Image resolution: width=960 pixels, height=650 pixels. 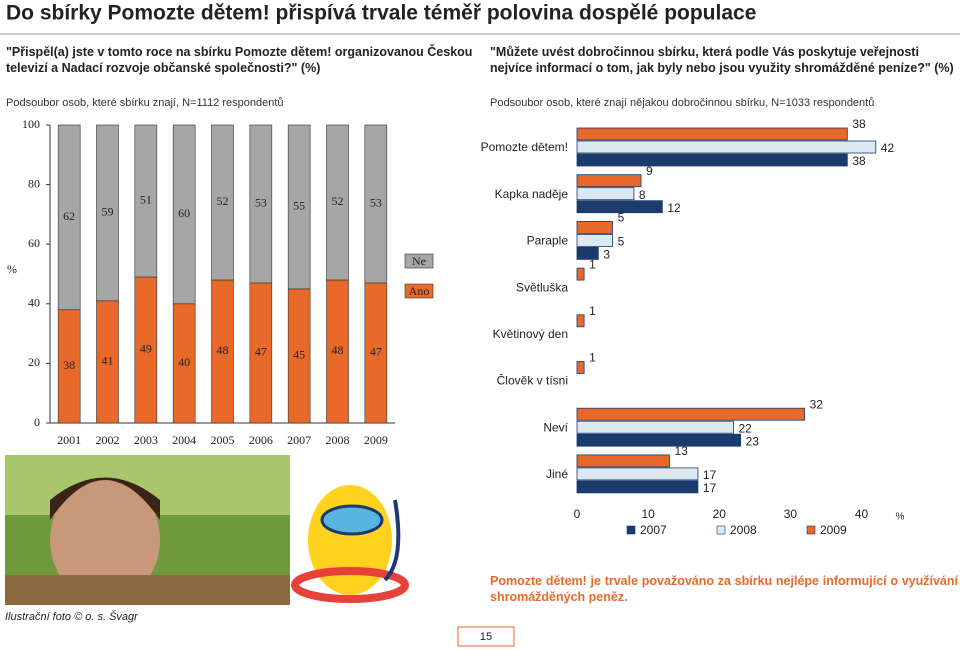 I want to click on mascot-mask, so click(x=352, y=520).